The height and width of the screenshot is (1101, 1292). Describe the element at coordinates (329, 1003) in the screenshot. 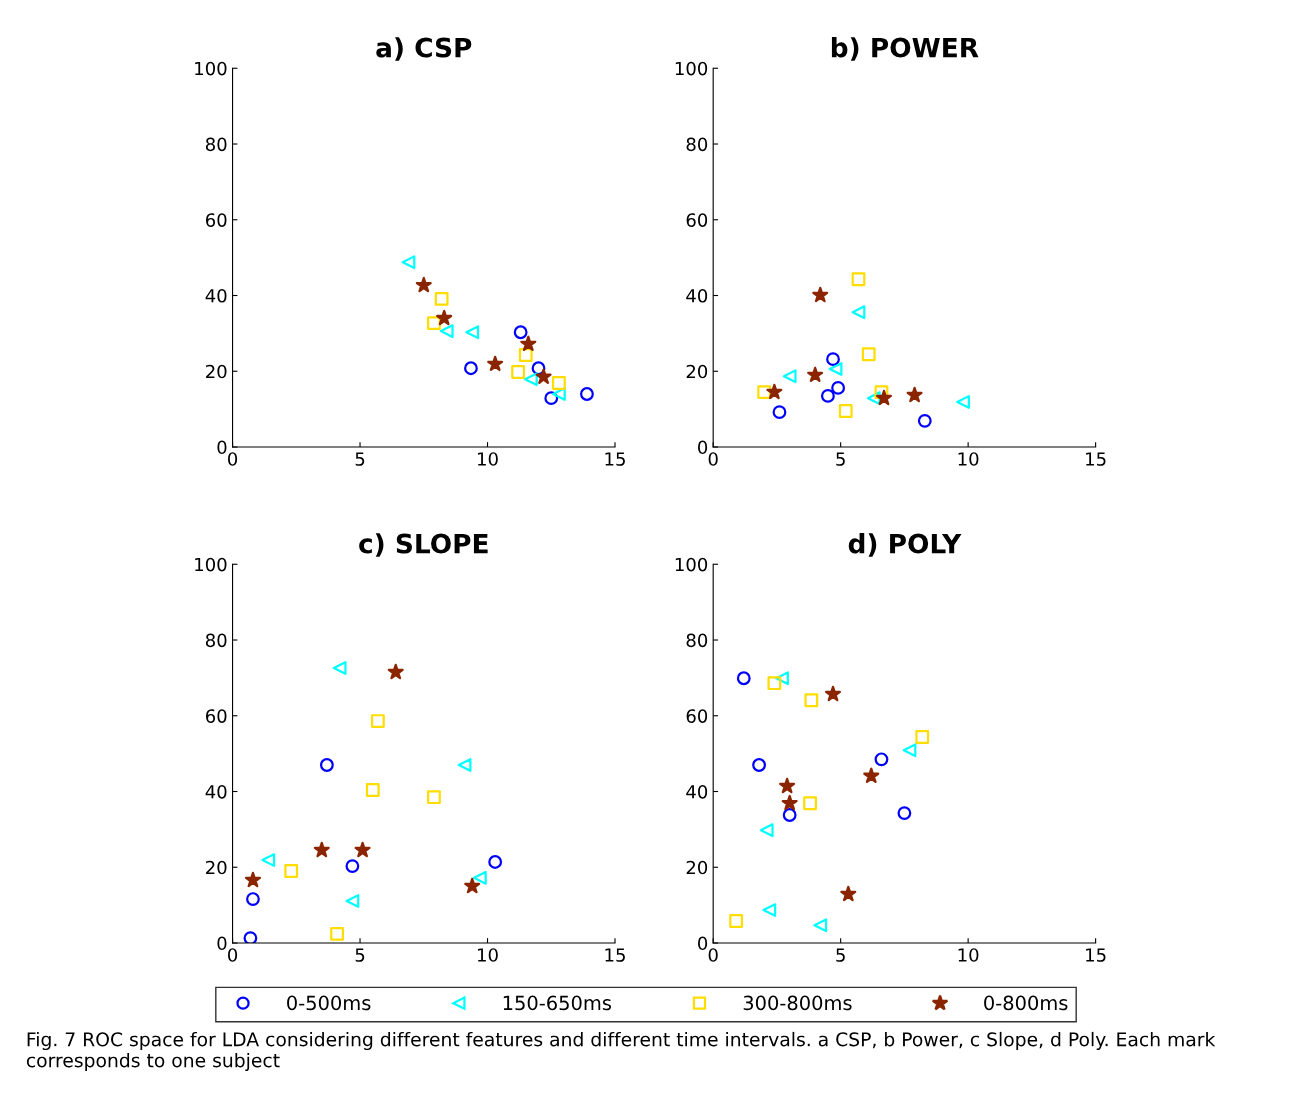

I see `legend-label: 0-500ms` at that location.